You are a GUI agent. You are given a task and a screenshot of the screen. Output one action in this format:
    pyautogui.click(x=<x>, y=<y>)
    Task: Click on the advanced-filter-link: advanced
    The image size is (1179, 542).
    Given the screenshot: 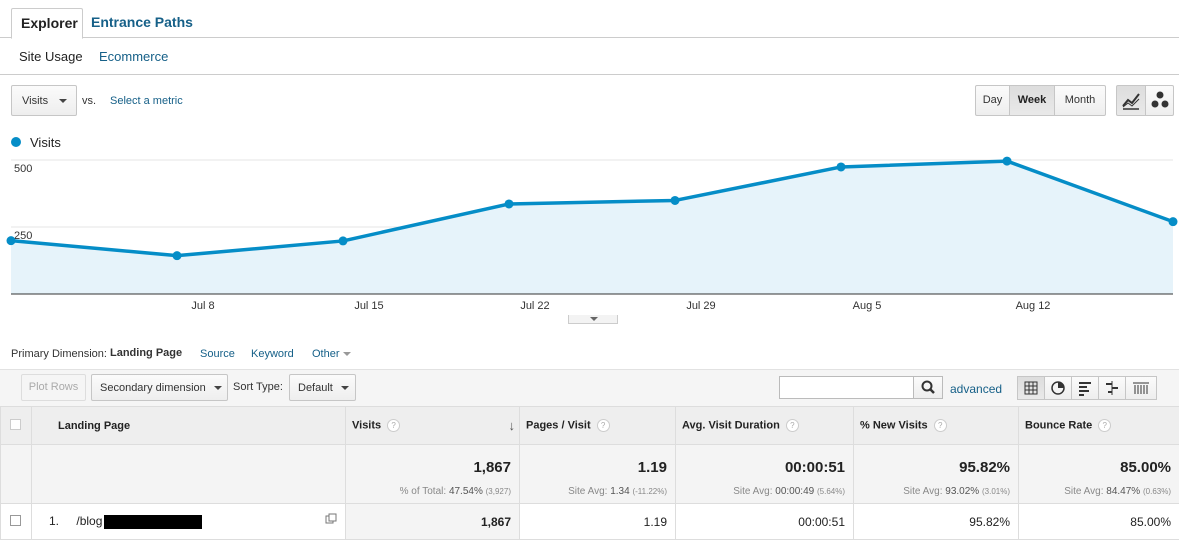 What is the action you would take?
    pyautogui.click(x=976, y=389)
    